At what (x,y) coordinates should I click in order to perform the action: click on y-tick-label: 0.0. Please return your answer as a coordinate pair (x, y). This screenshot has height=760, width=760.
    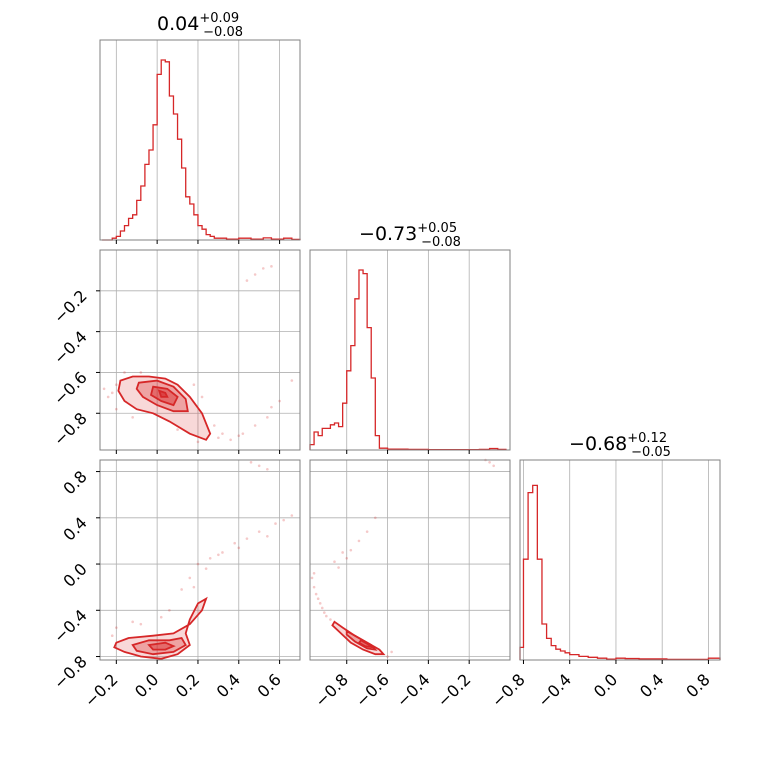
    Looking at the image, I should click on (74, 574).